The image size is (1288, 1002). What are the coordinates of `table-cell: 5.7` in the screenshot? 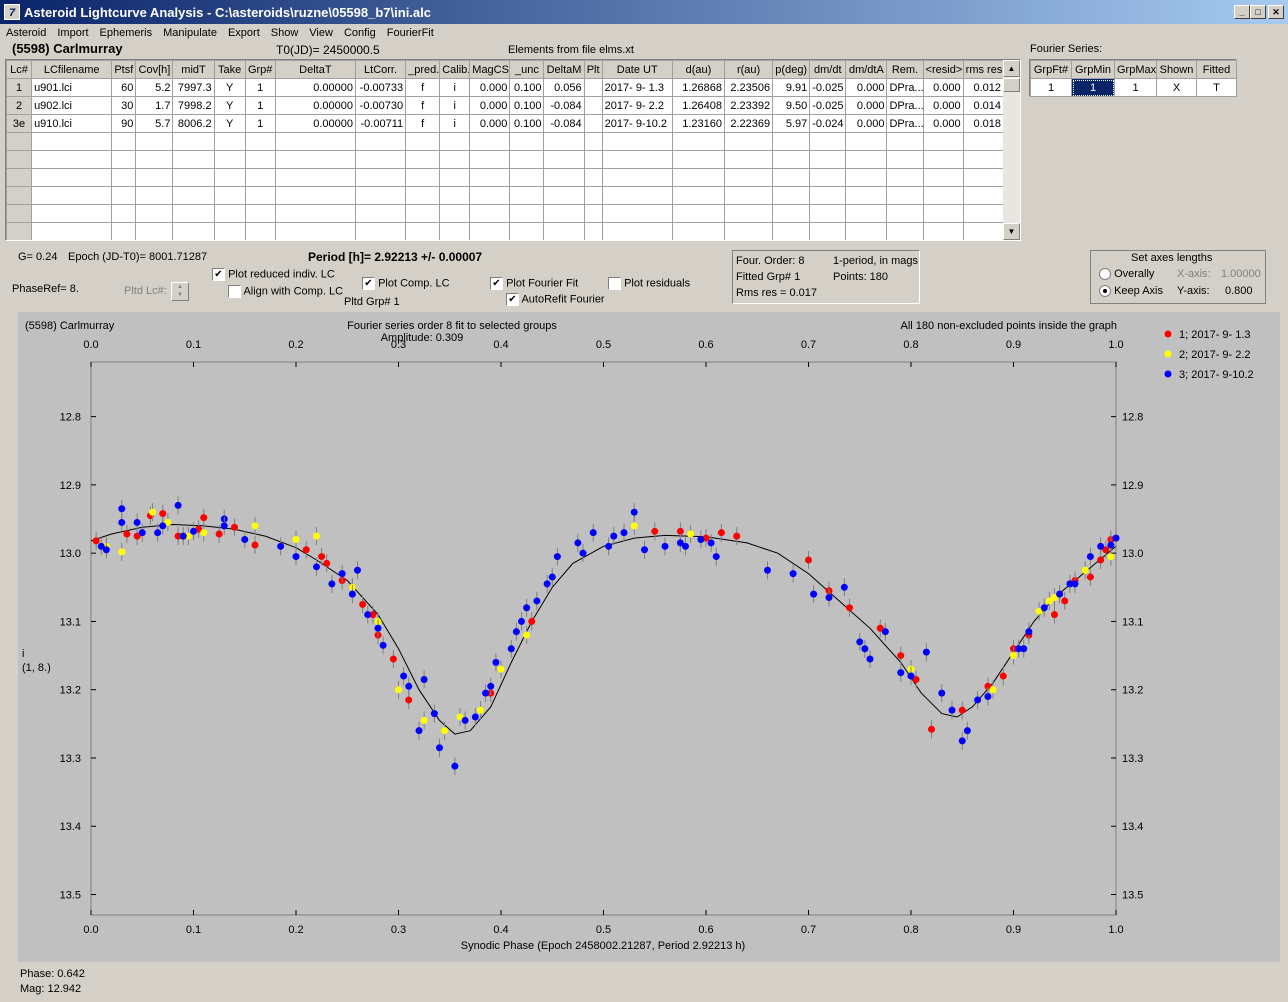 It's located at (154, 123).